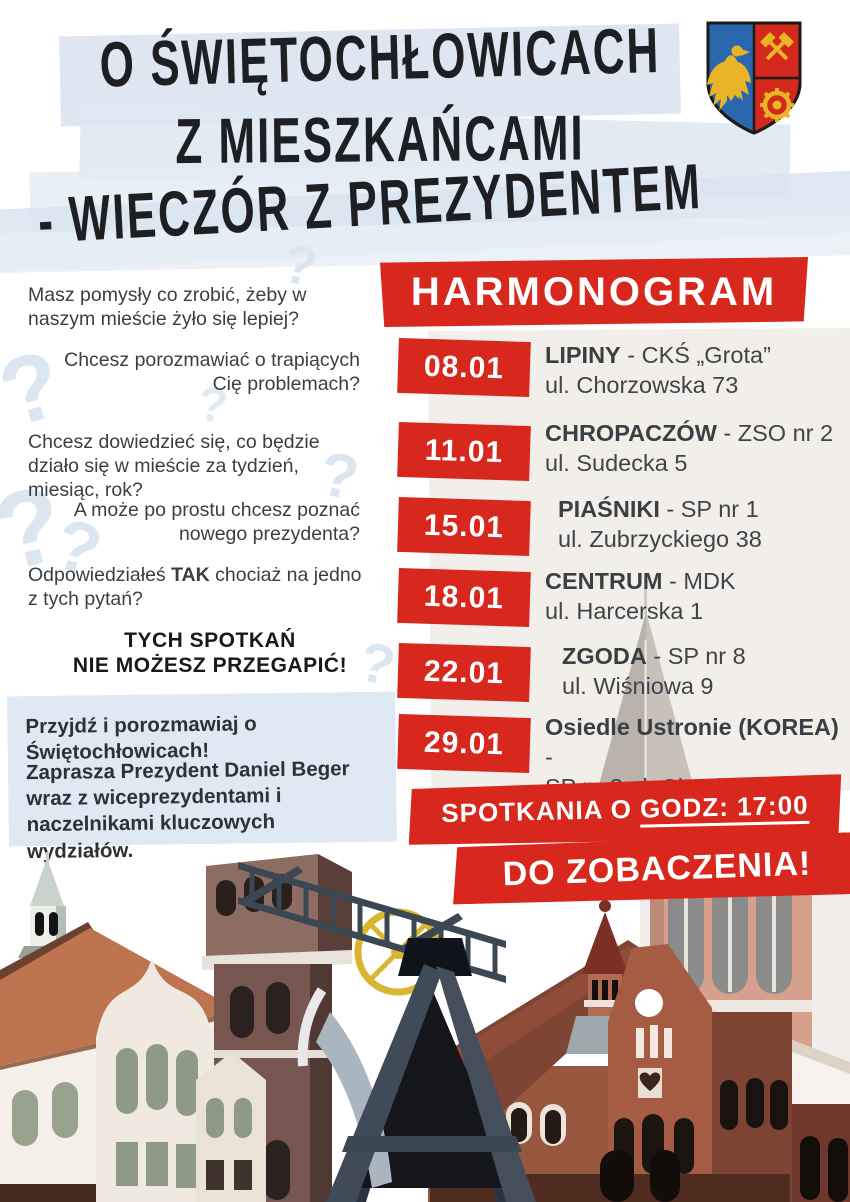  What do you see at coordinates (540, 811) in the screenshot?
I see `time-prefix: SPOTKANIA O` at bounding box center [540, 811].